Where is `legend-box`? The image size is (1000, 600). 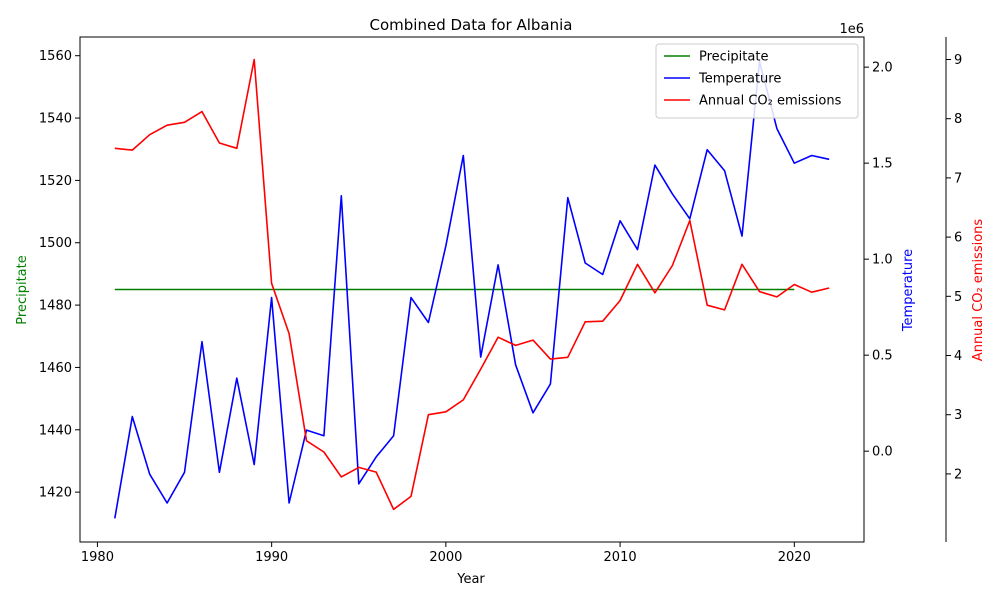 legend-box is located at coordinates (757, 81).